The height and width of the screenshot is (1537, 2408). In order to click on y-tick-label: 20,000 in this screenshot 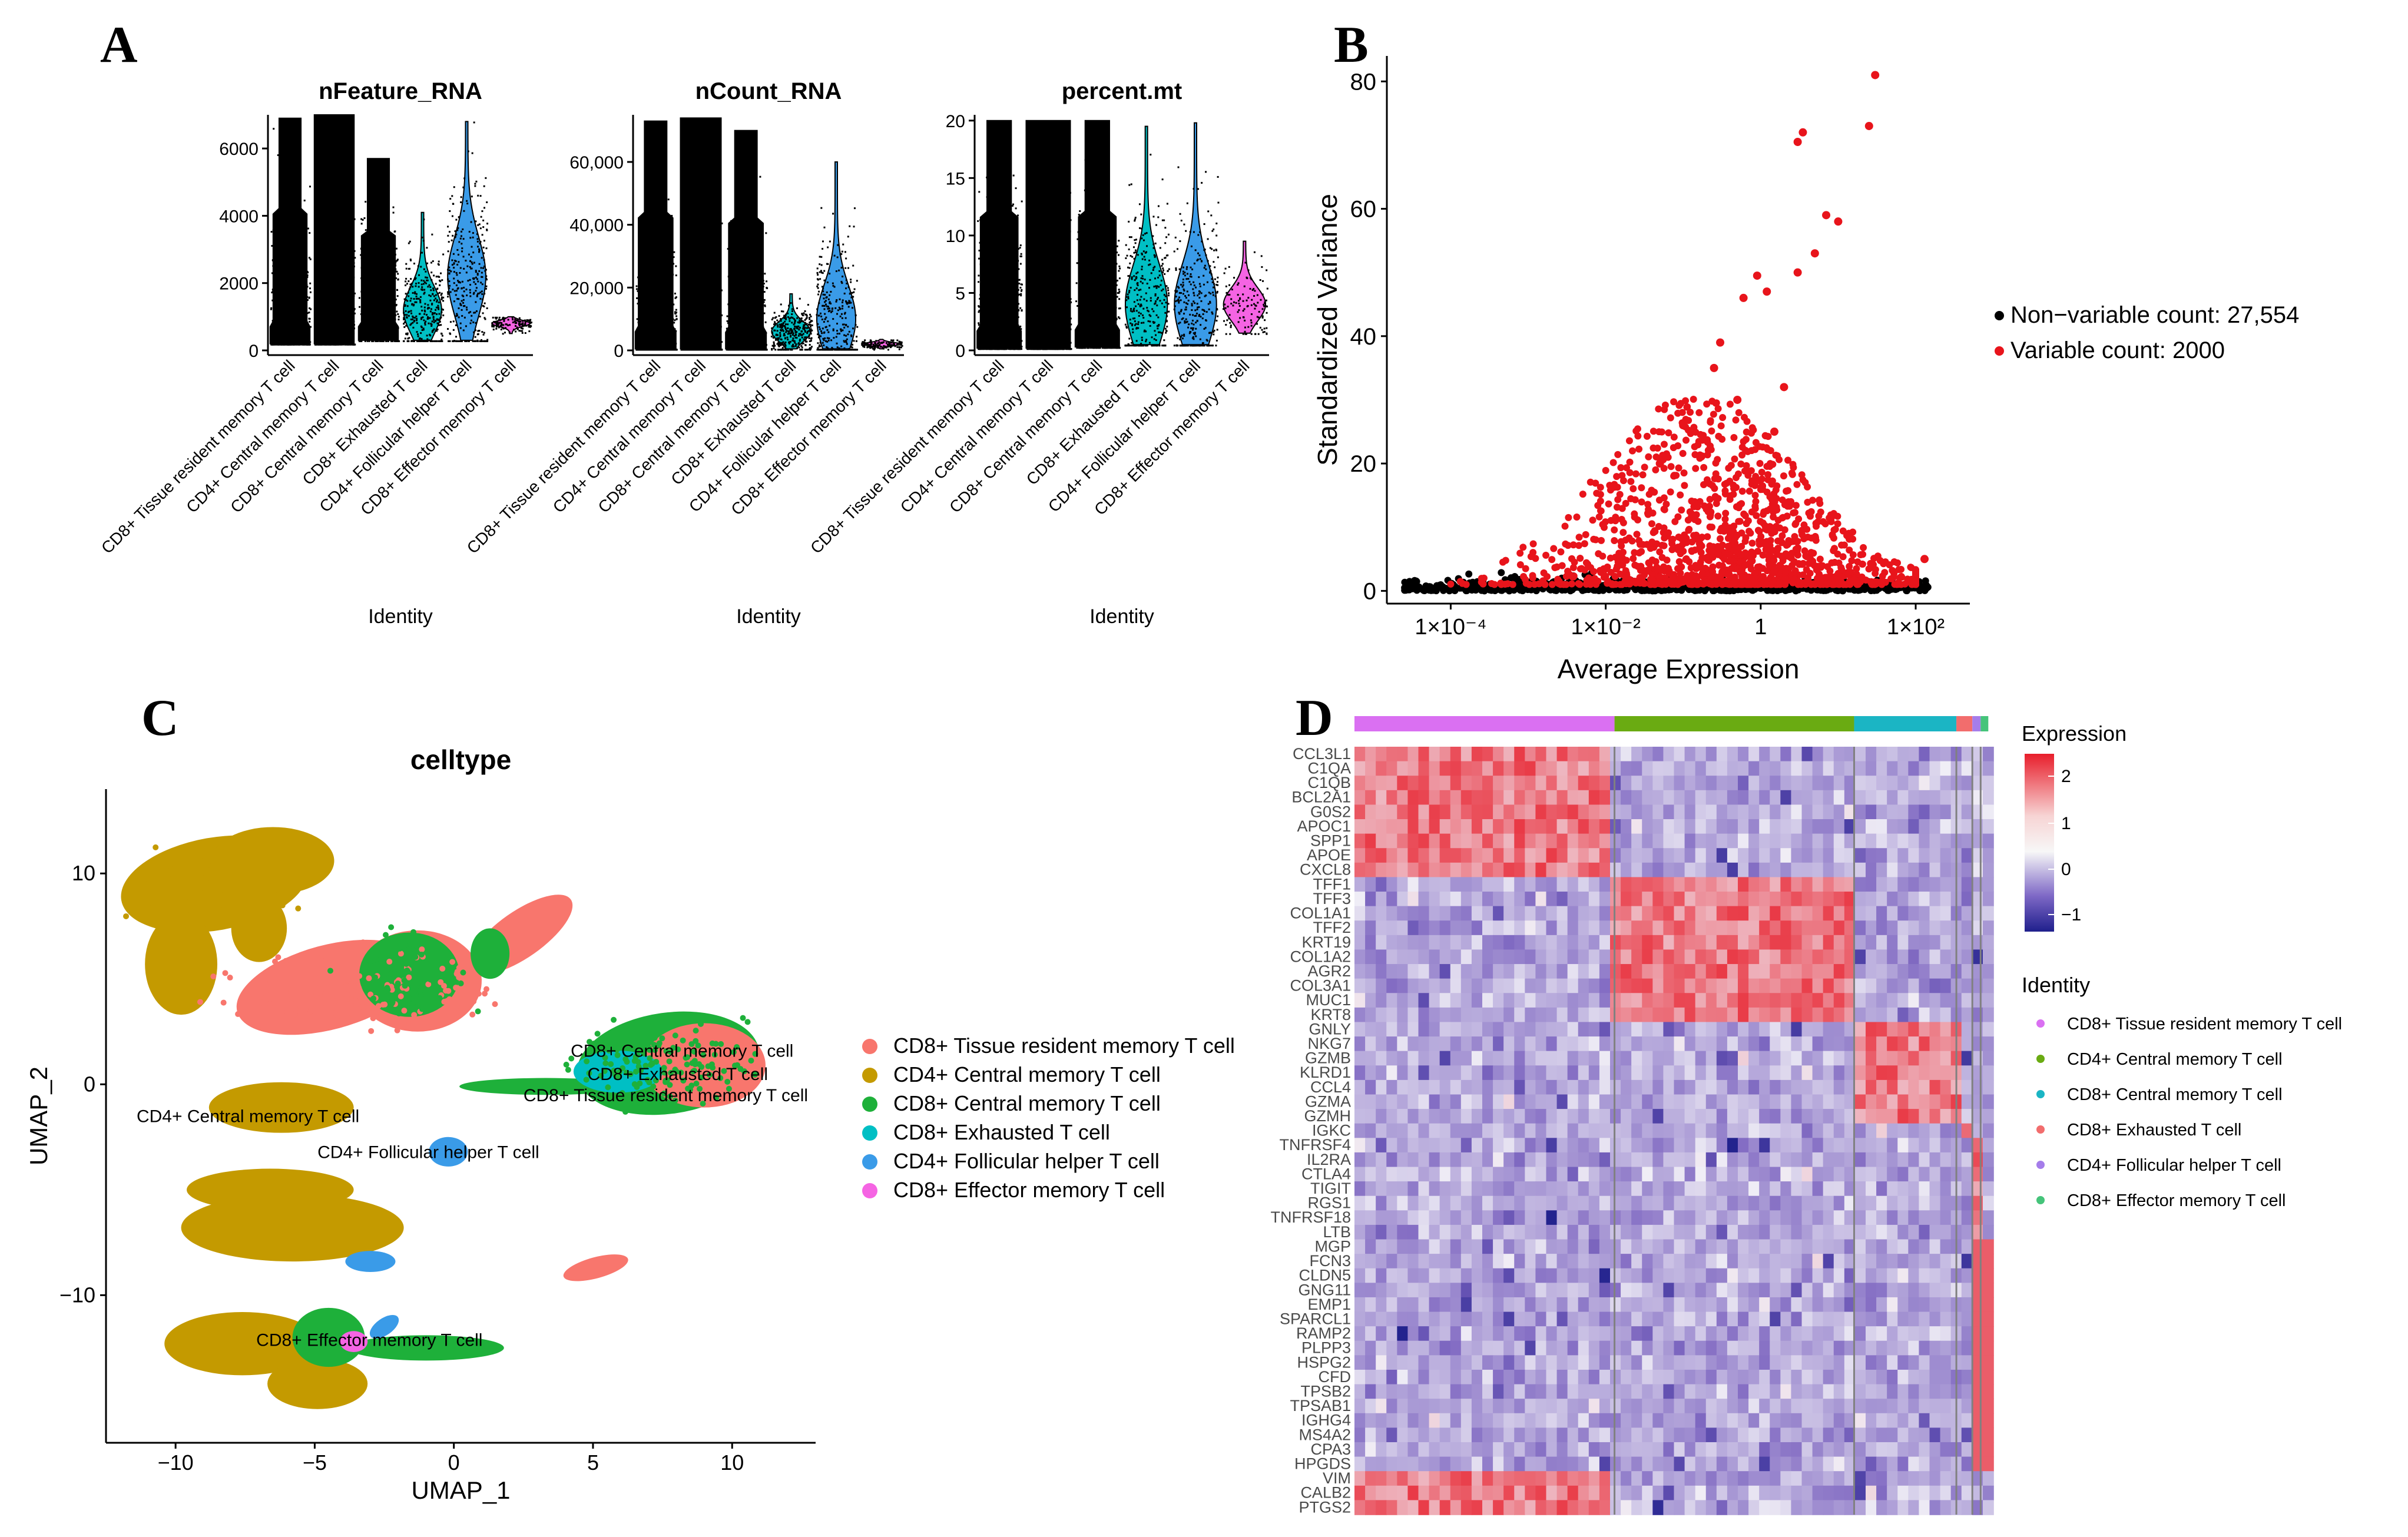, I will do `click(596, 288)`.